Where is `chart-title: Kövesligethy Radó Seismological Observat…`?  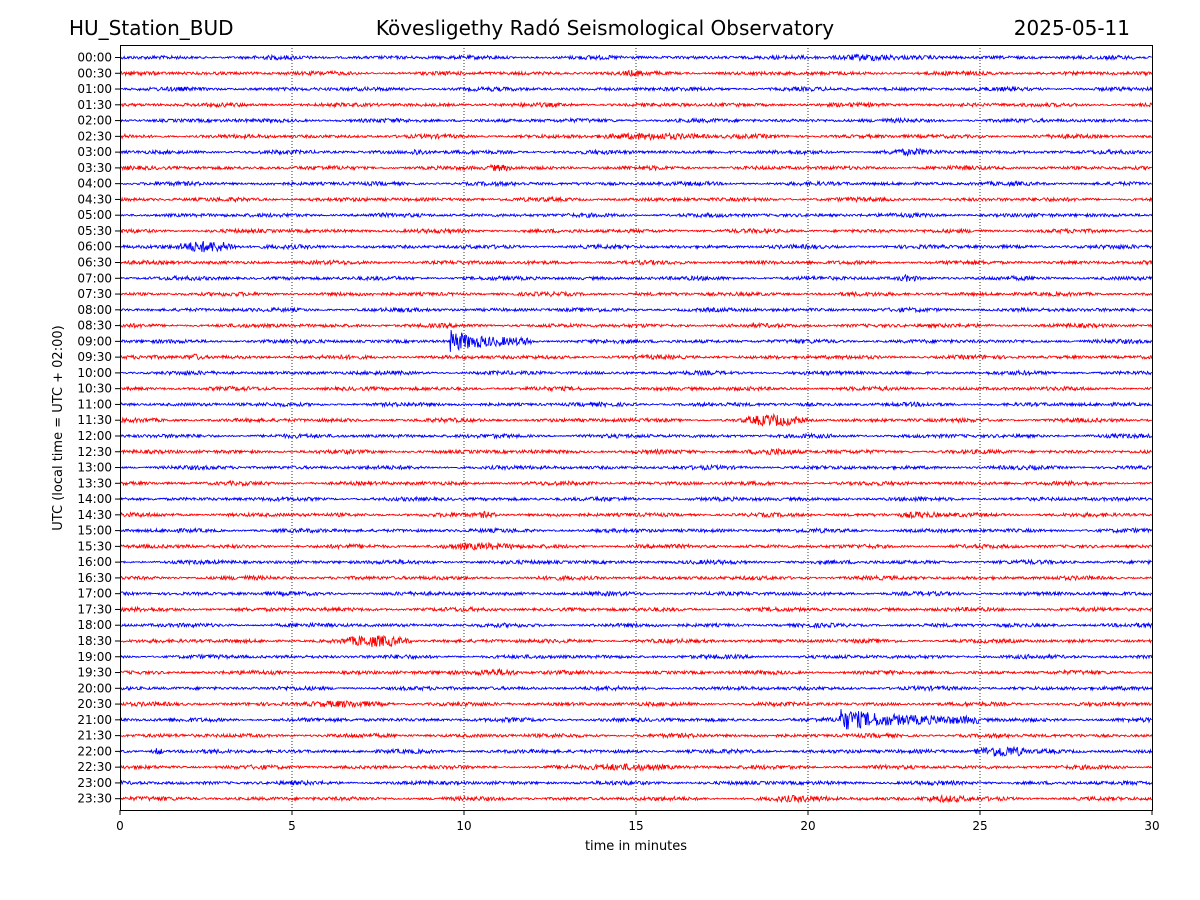
chart-title: Kövesligethy Radó Seismological Observat… is located at coordinates (605, 28).